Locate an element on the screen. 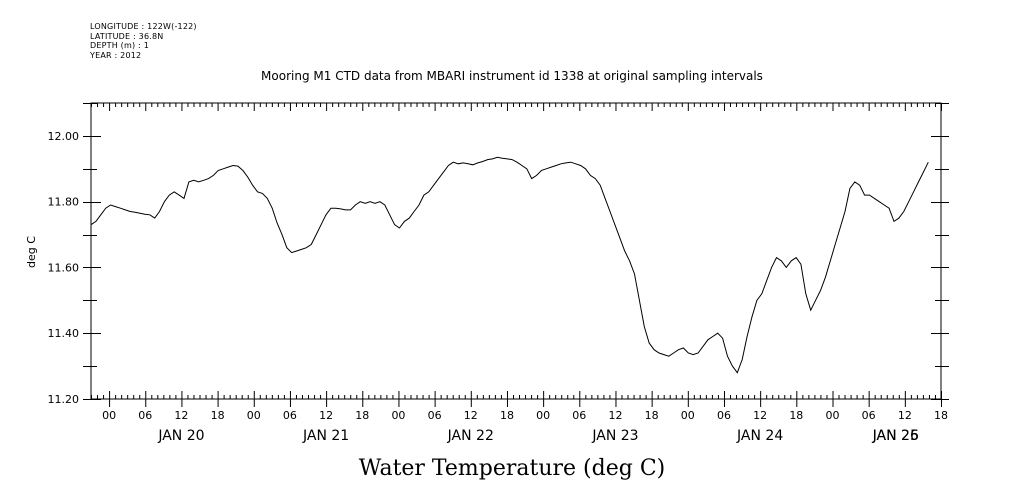  x-day-label: JAN 21 is located at coordinates (325, 436).